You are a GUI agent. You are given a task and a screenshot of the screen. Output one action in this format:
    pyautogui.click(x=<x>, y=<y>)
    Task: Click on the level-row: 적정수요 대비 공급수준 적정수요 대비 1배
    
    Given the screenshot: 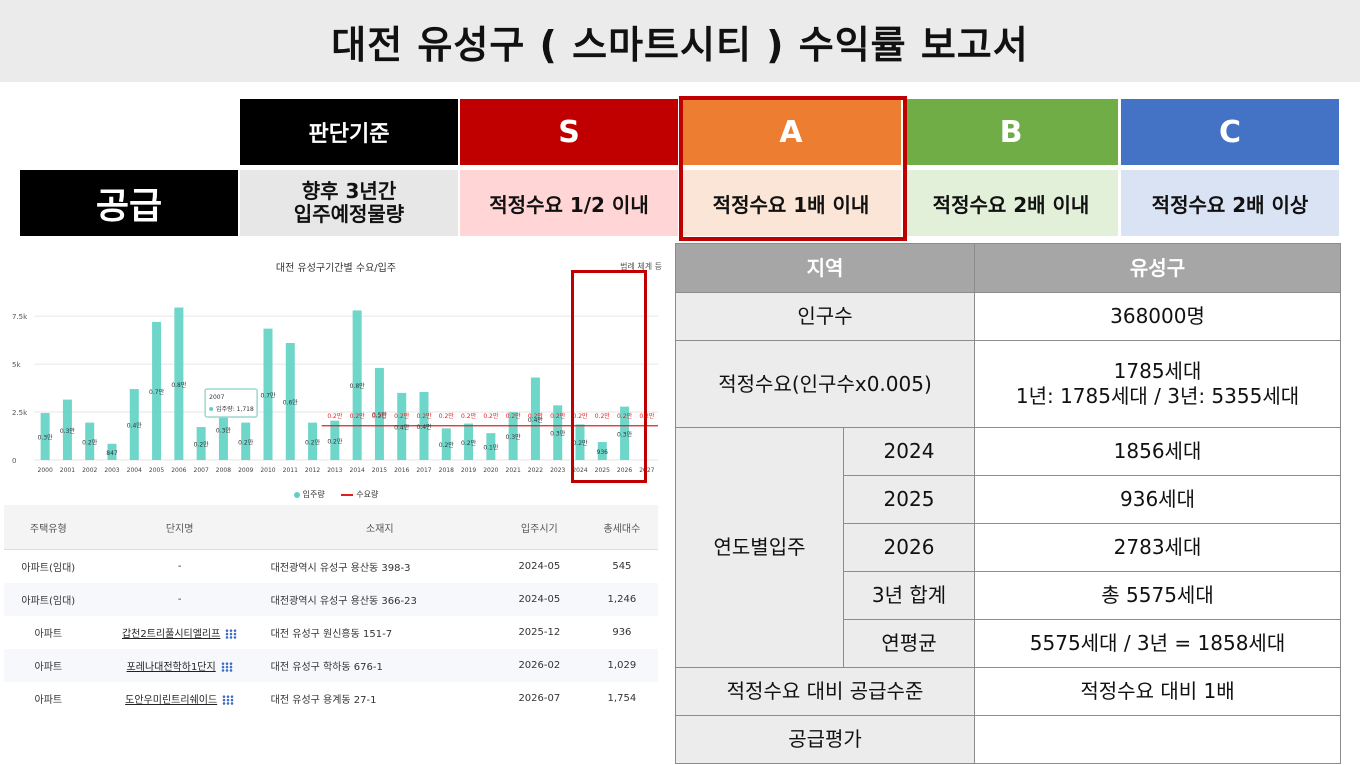 What is the action you would take?
    pyautogui.click(x=1008, y=691)
    